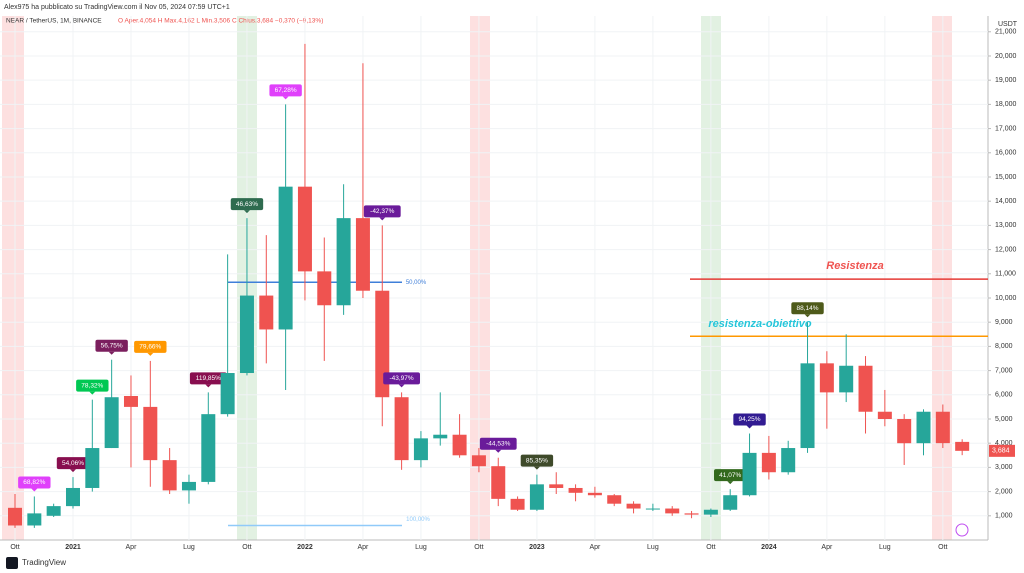 The image size is (1024, 573). I want to click on candle-label: -42,37%, so click(382, 211).